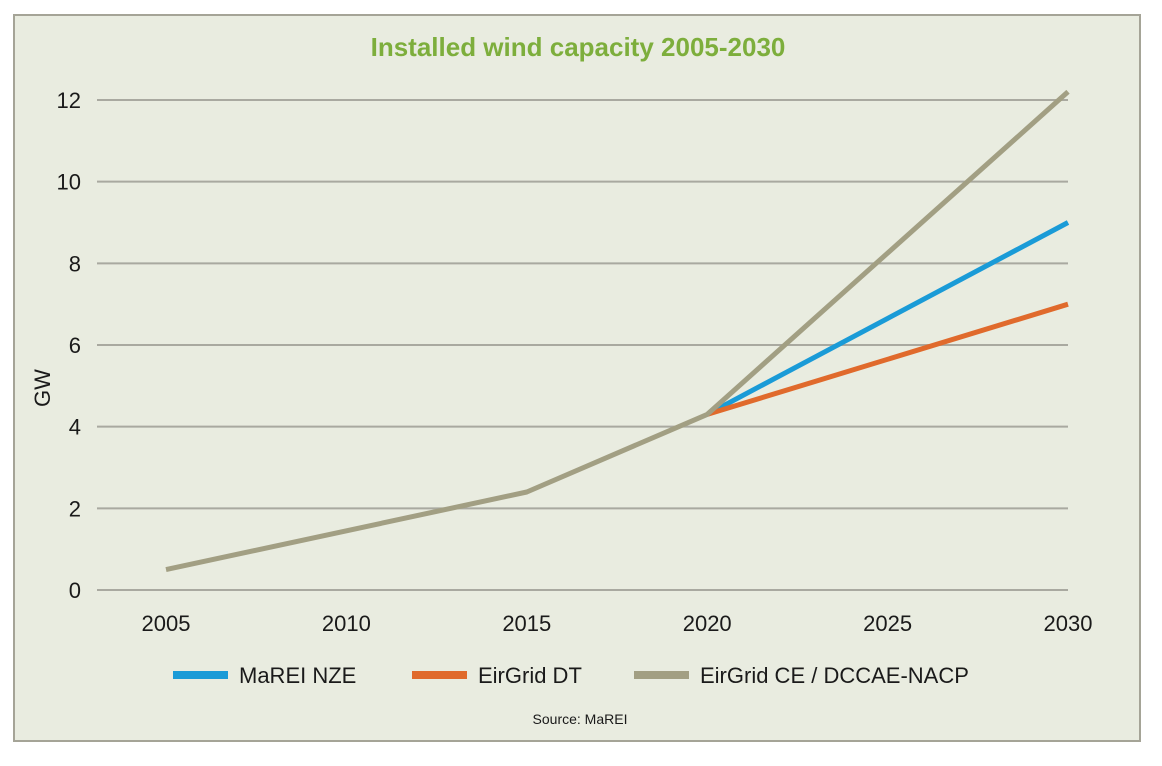 This screenshot has height=766, width=1162. I want to click on y-tick-label: 10, so click(69, 182).